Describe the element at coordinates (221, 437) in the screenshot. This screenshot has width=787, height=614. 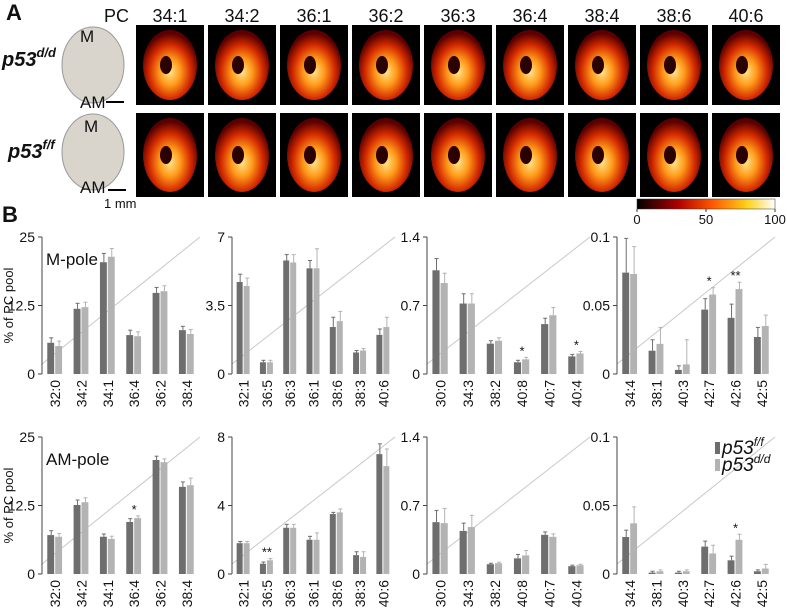
I see `y-tick-label: 8` at that location.